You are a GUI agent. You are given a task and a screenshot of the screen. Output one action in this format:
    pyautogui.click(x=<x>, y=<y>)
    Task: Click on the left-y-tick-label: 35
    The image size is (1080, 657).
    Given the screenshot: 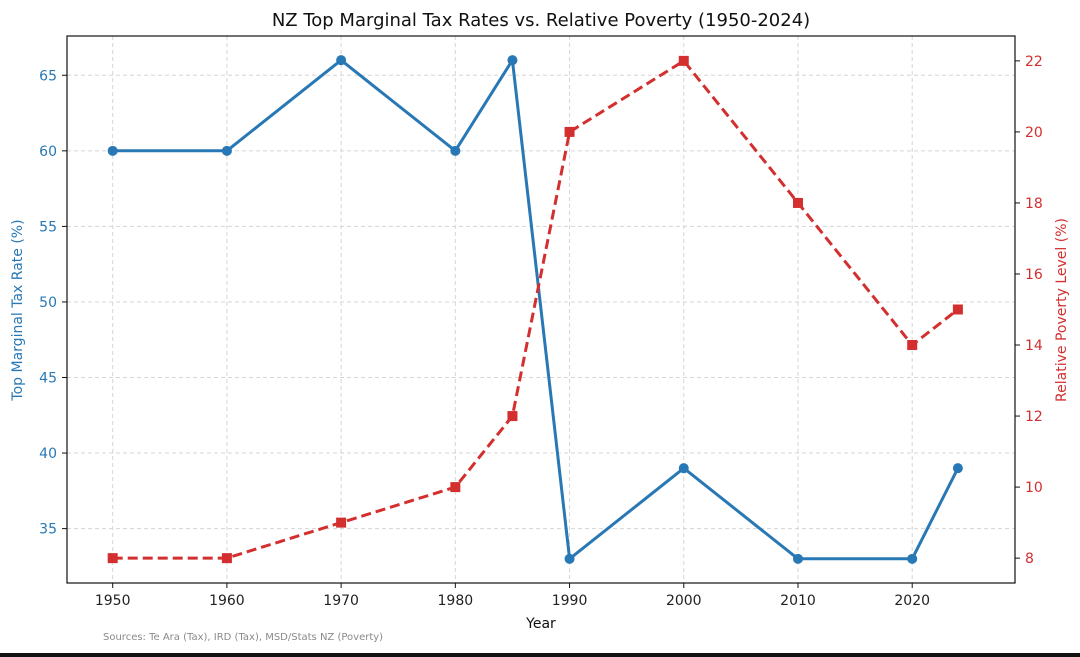 What is the action you would take?
    pyautogui.click(x=48, y=530)
    